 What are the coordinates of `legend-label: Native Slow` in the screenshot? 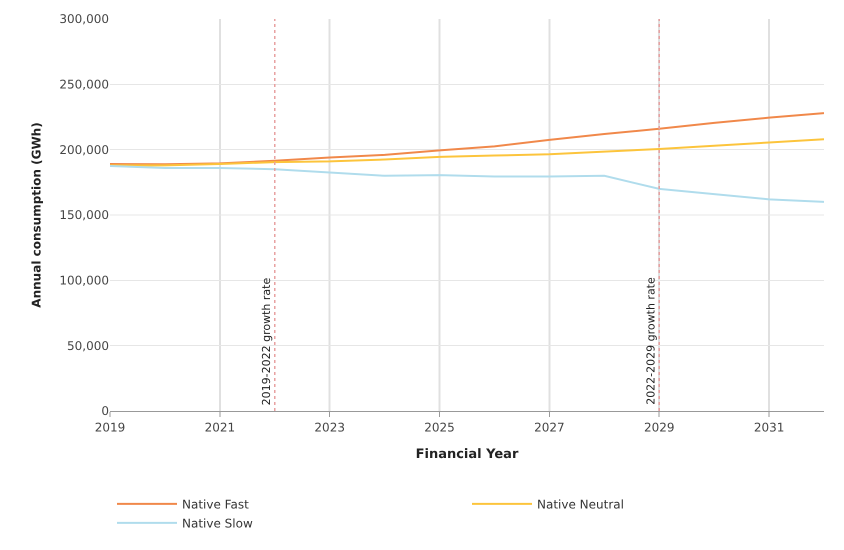 It's located at (217, 523).